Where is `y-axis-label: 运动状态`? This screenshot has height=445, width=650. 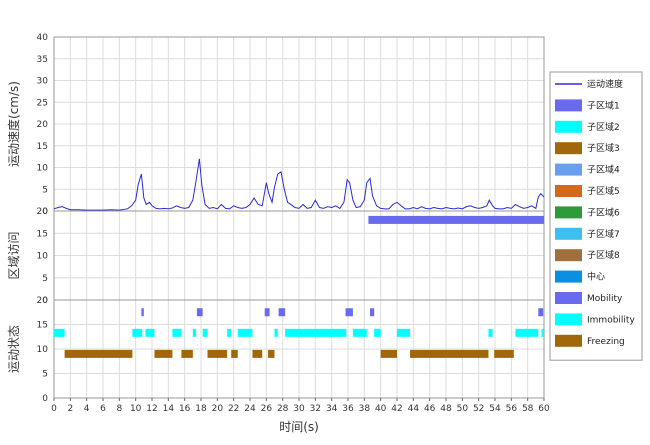
y-axis-label: 运动状态 is located at coordinates (14, 349).